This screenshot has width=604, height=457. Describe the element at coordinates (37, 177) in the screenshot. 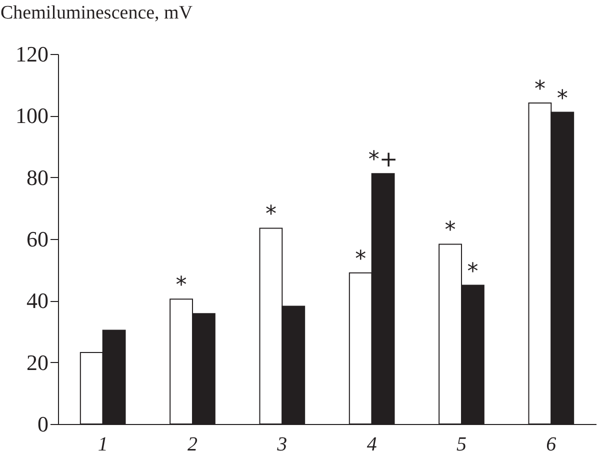

I see `y-tick-label: 80` at that location.